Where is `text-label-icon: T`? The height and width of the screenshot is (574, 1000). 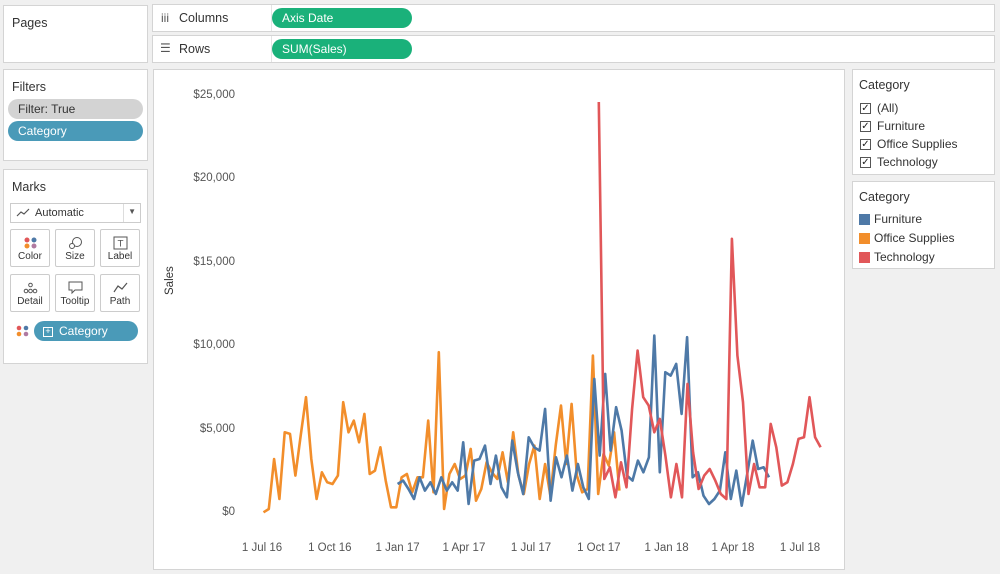
text-label-icon: T is located at coordinates (120, 243).